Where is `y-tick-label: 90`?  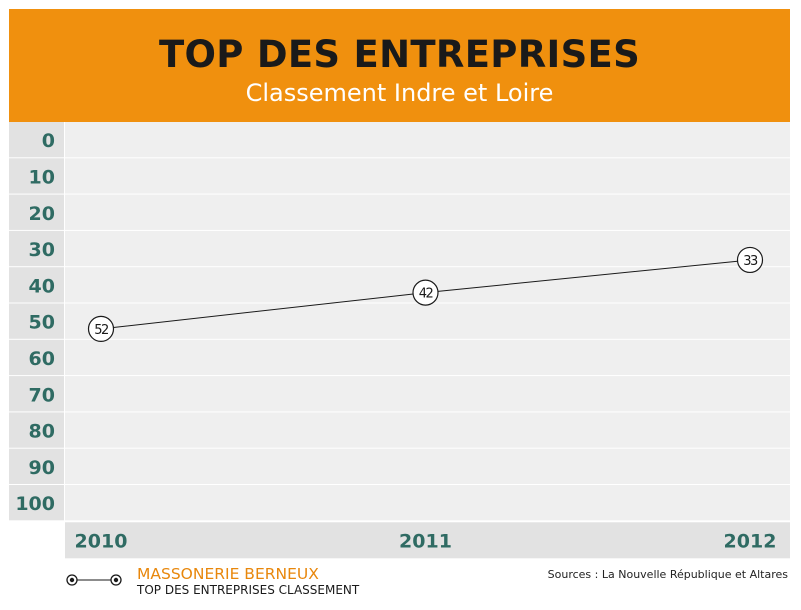 y-tick-label: 90 is located at coordinates (42, 468).